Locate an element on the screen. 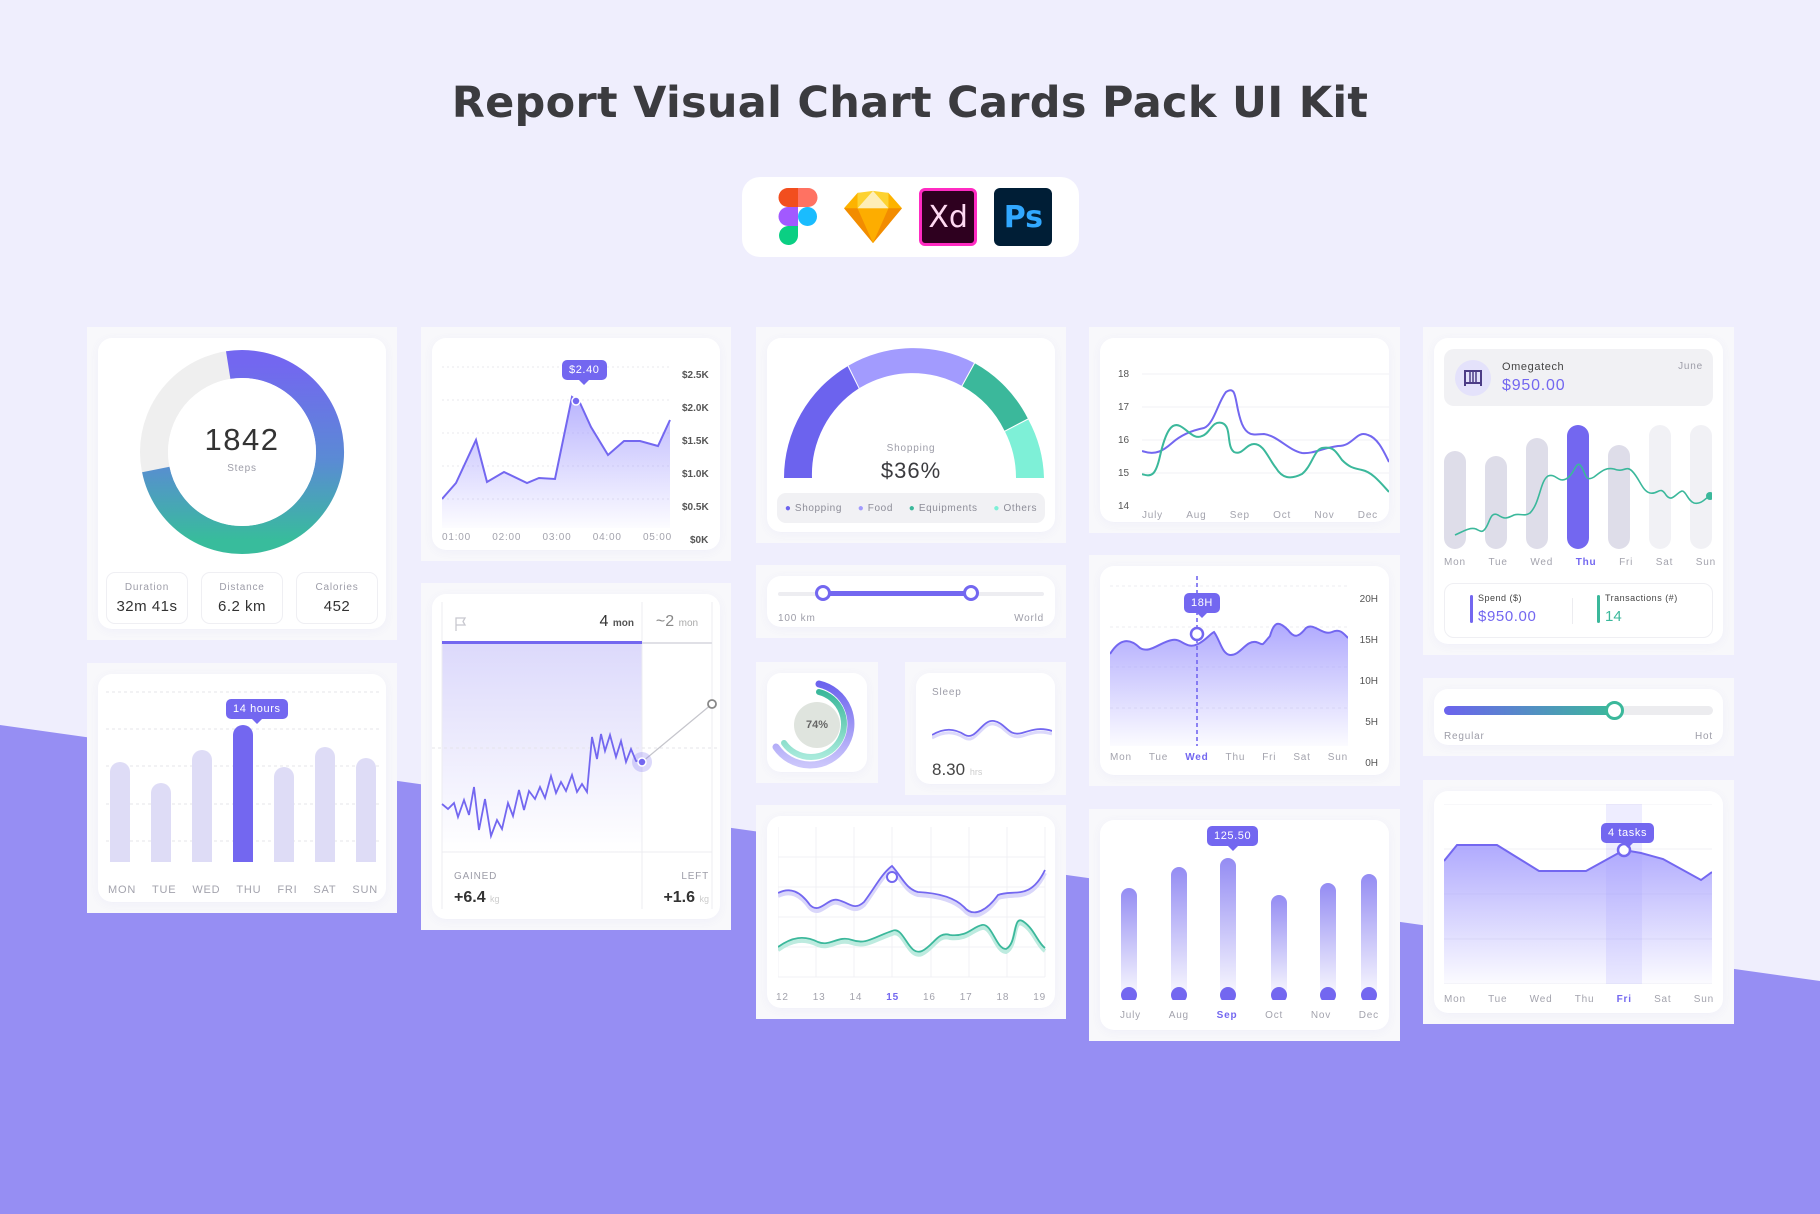 The image size is (1820, 1214). page-title: Report Visual Chart Cards Pack UI Kit is located at coordinates (910, 103).